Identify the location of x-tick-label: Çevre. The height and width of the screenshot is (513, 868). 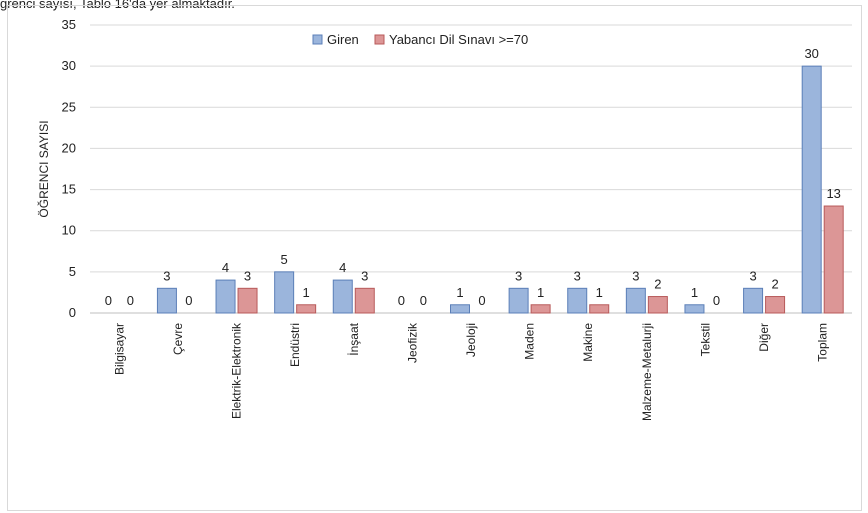
(178, 339).